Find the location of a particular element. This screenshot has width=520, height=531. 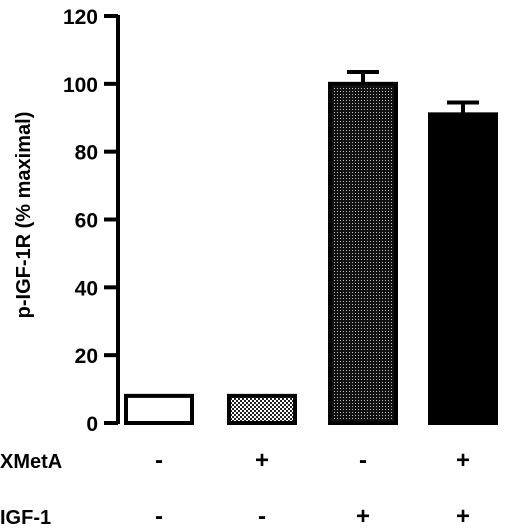

condition-label: IGF-1 is located at coordinates (25, 518).